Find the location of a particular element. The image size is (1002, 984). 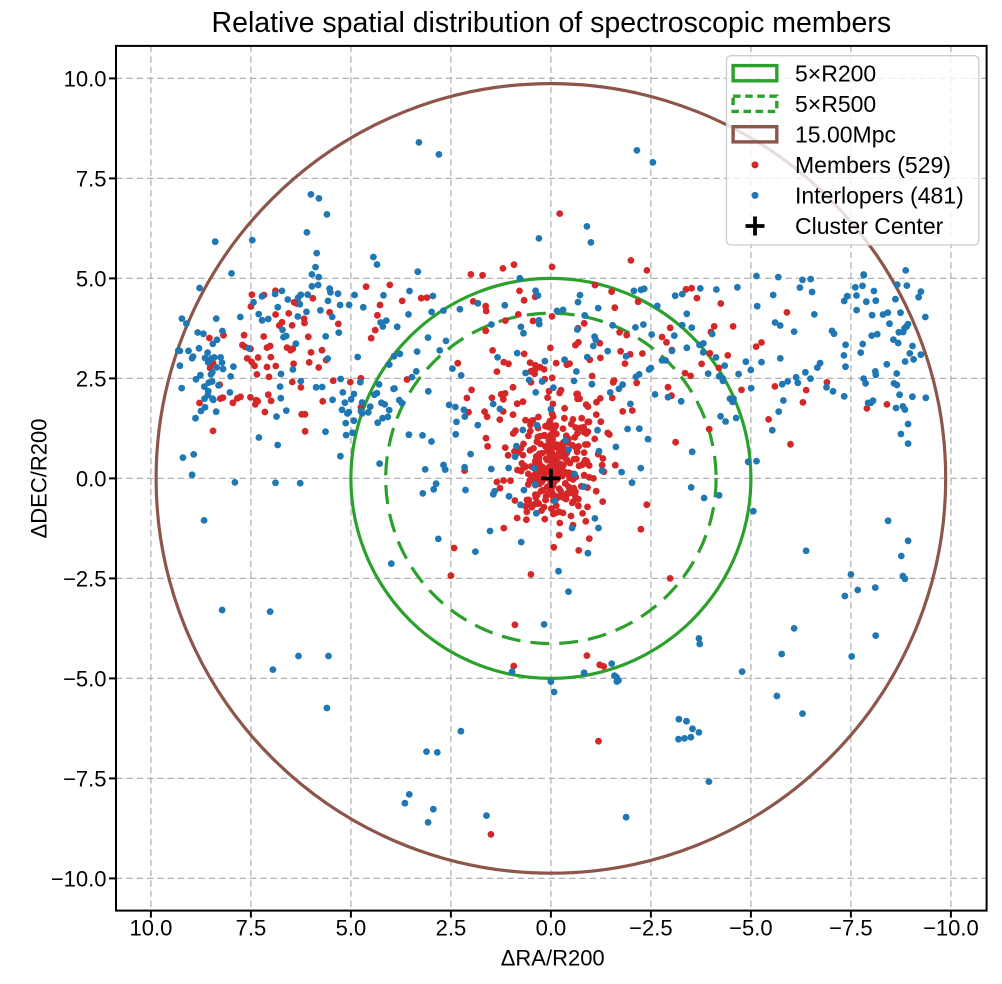

svg-text: ΔDEC/R200 is located at coordinates (38, 479).